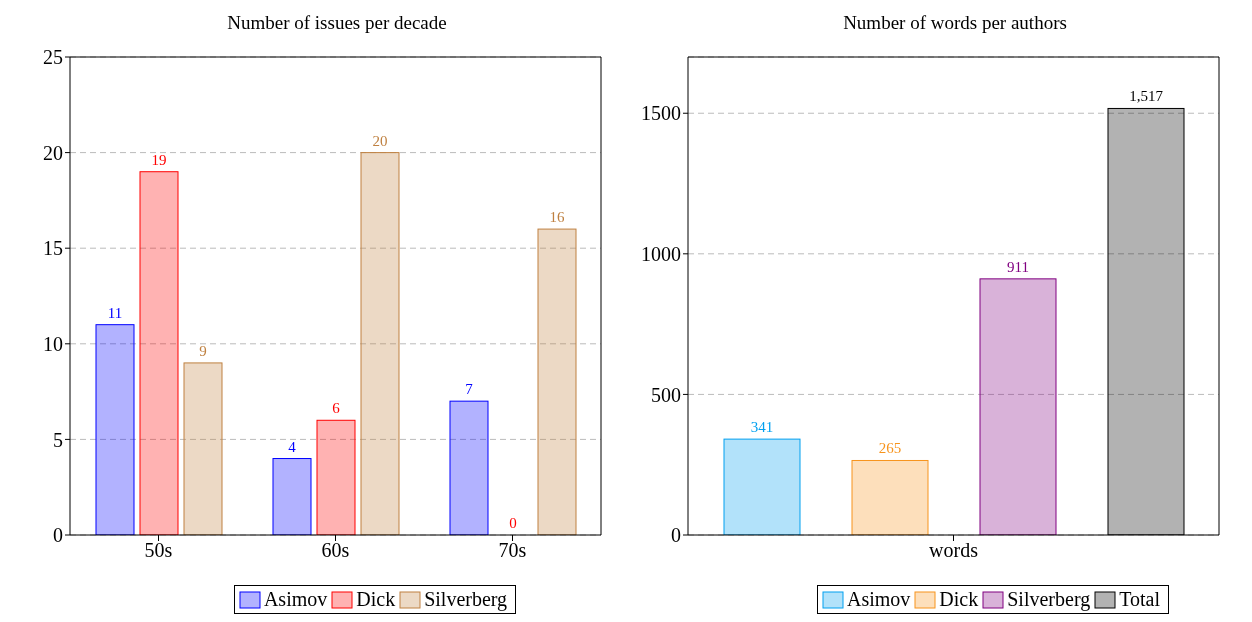  Describe the element at coordinates (1139, 599) in the screenshot. I see `legend-label: Total` at that location.